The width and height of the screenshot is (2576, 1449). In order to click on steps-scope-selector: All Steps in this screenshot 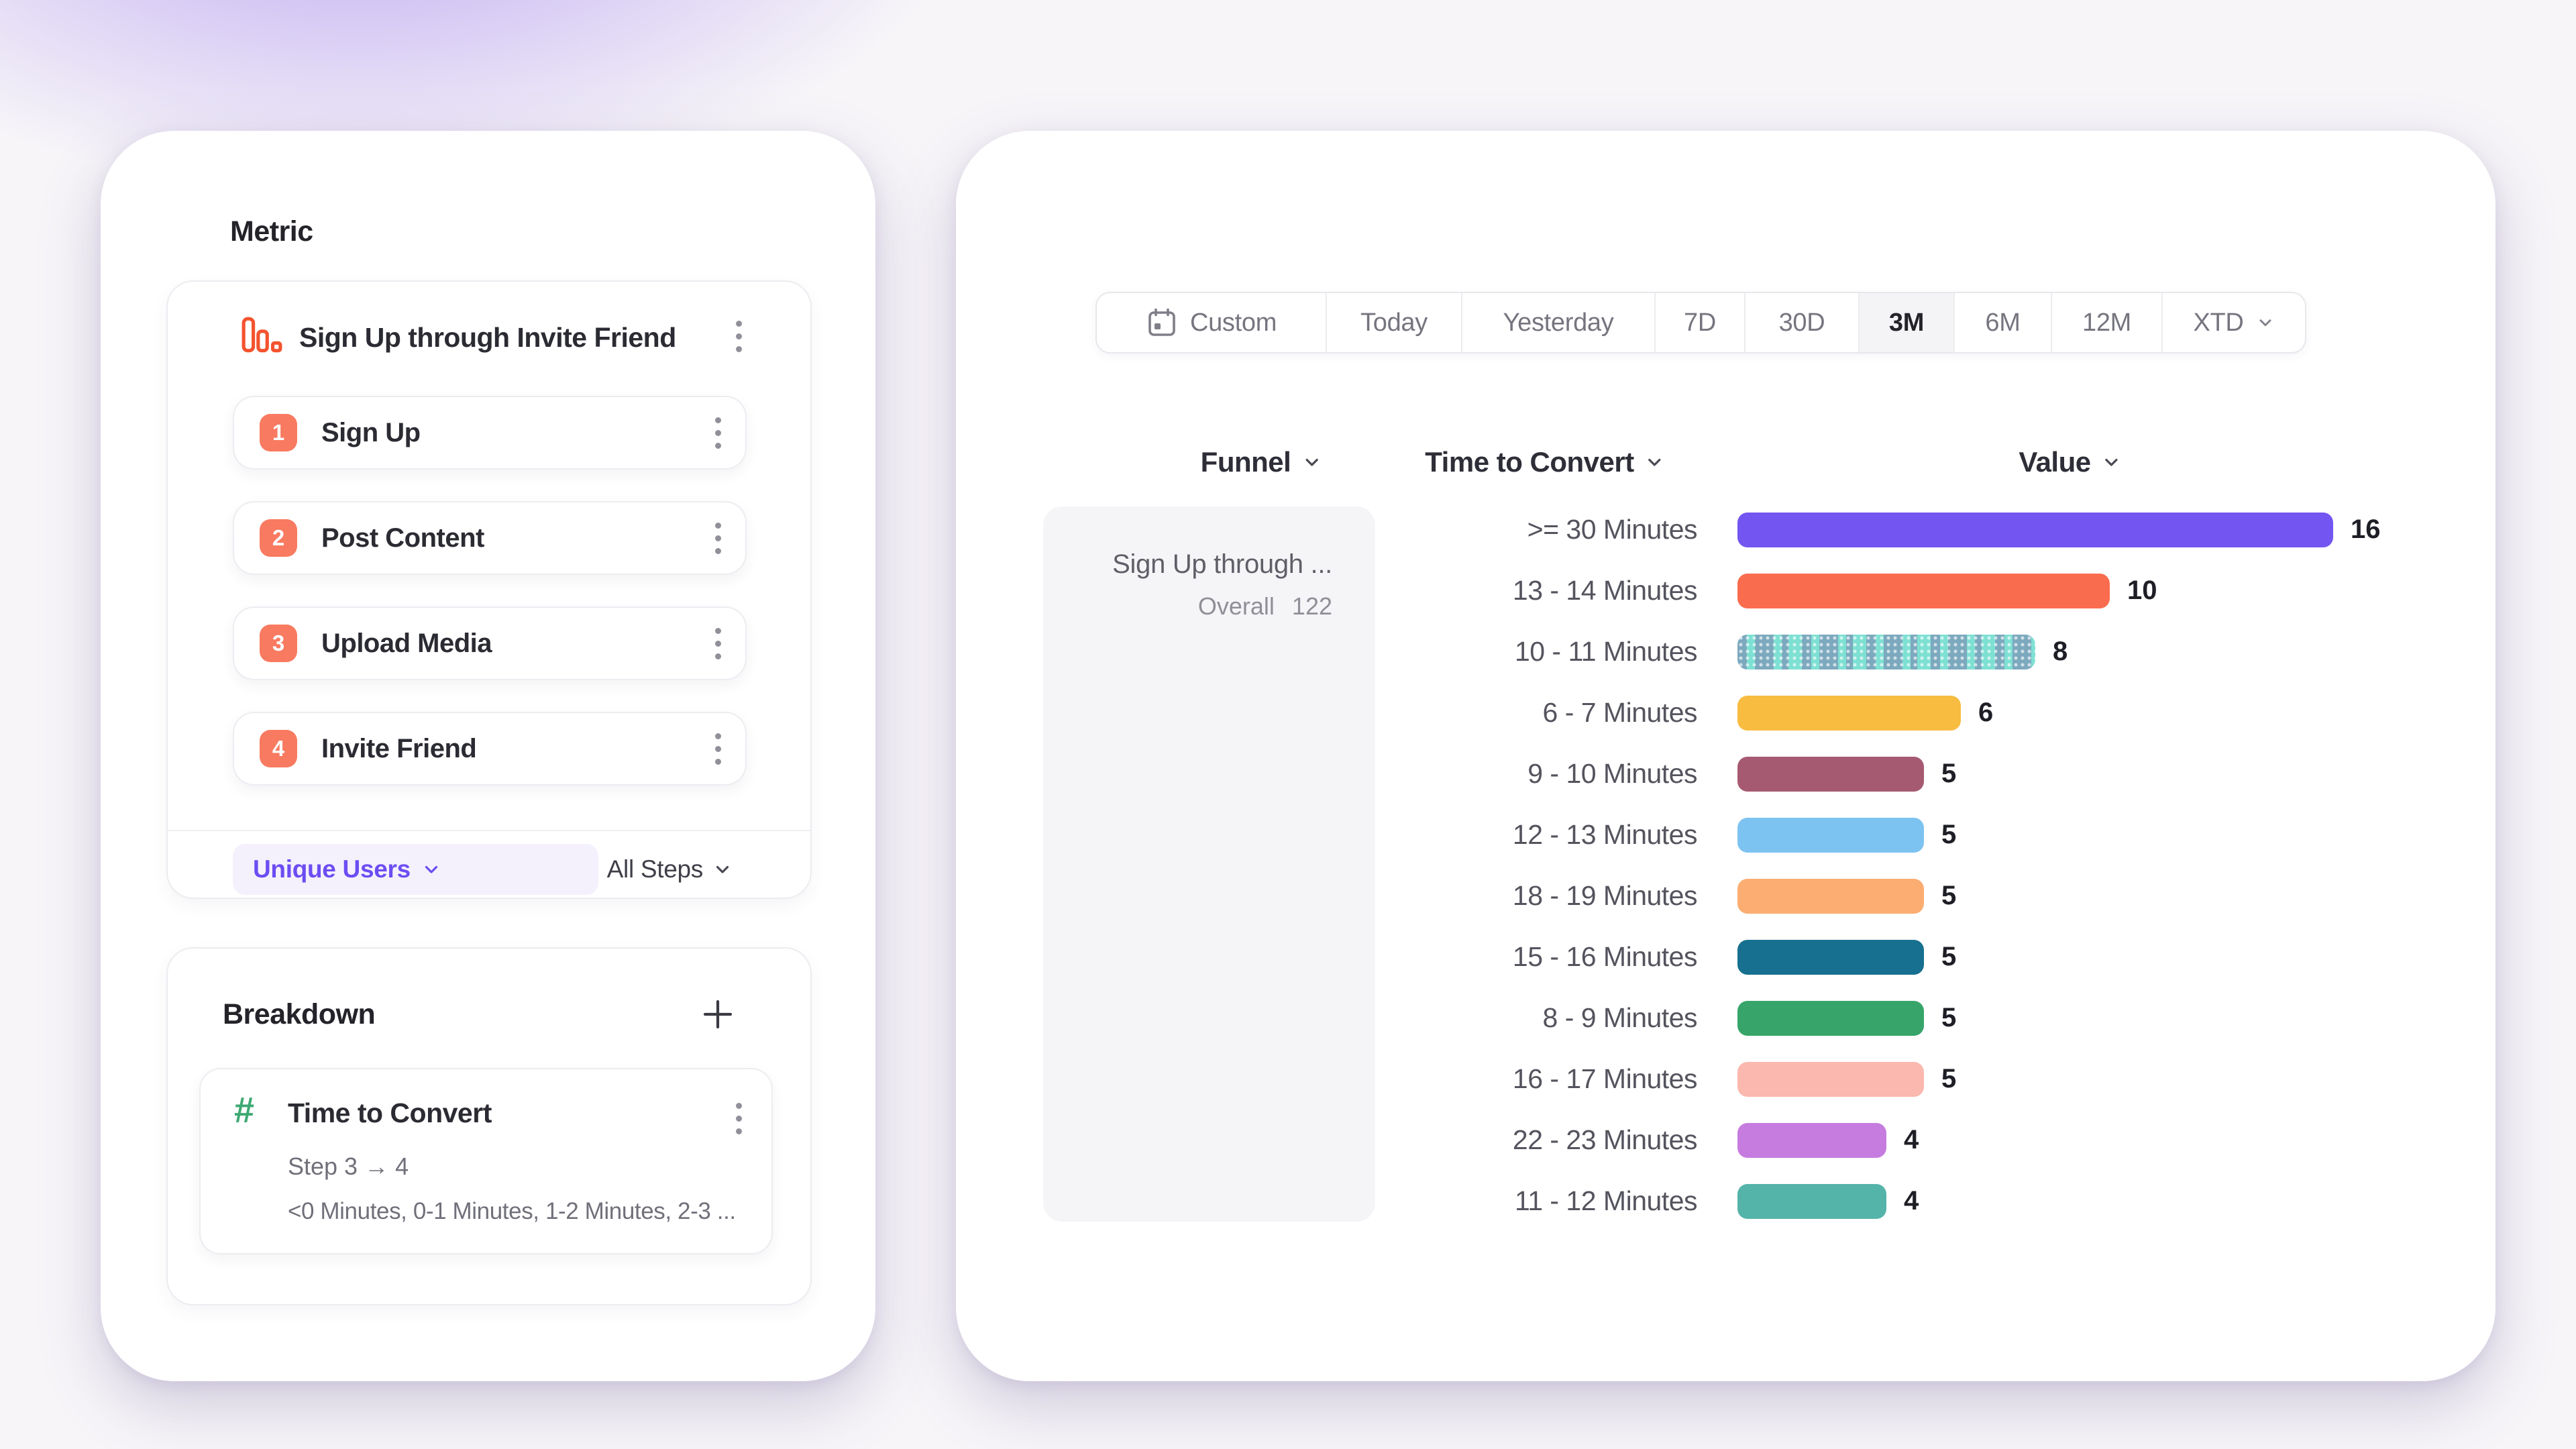, I will do `click(670, 869)`.